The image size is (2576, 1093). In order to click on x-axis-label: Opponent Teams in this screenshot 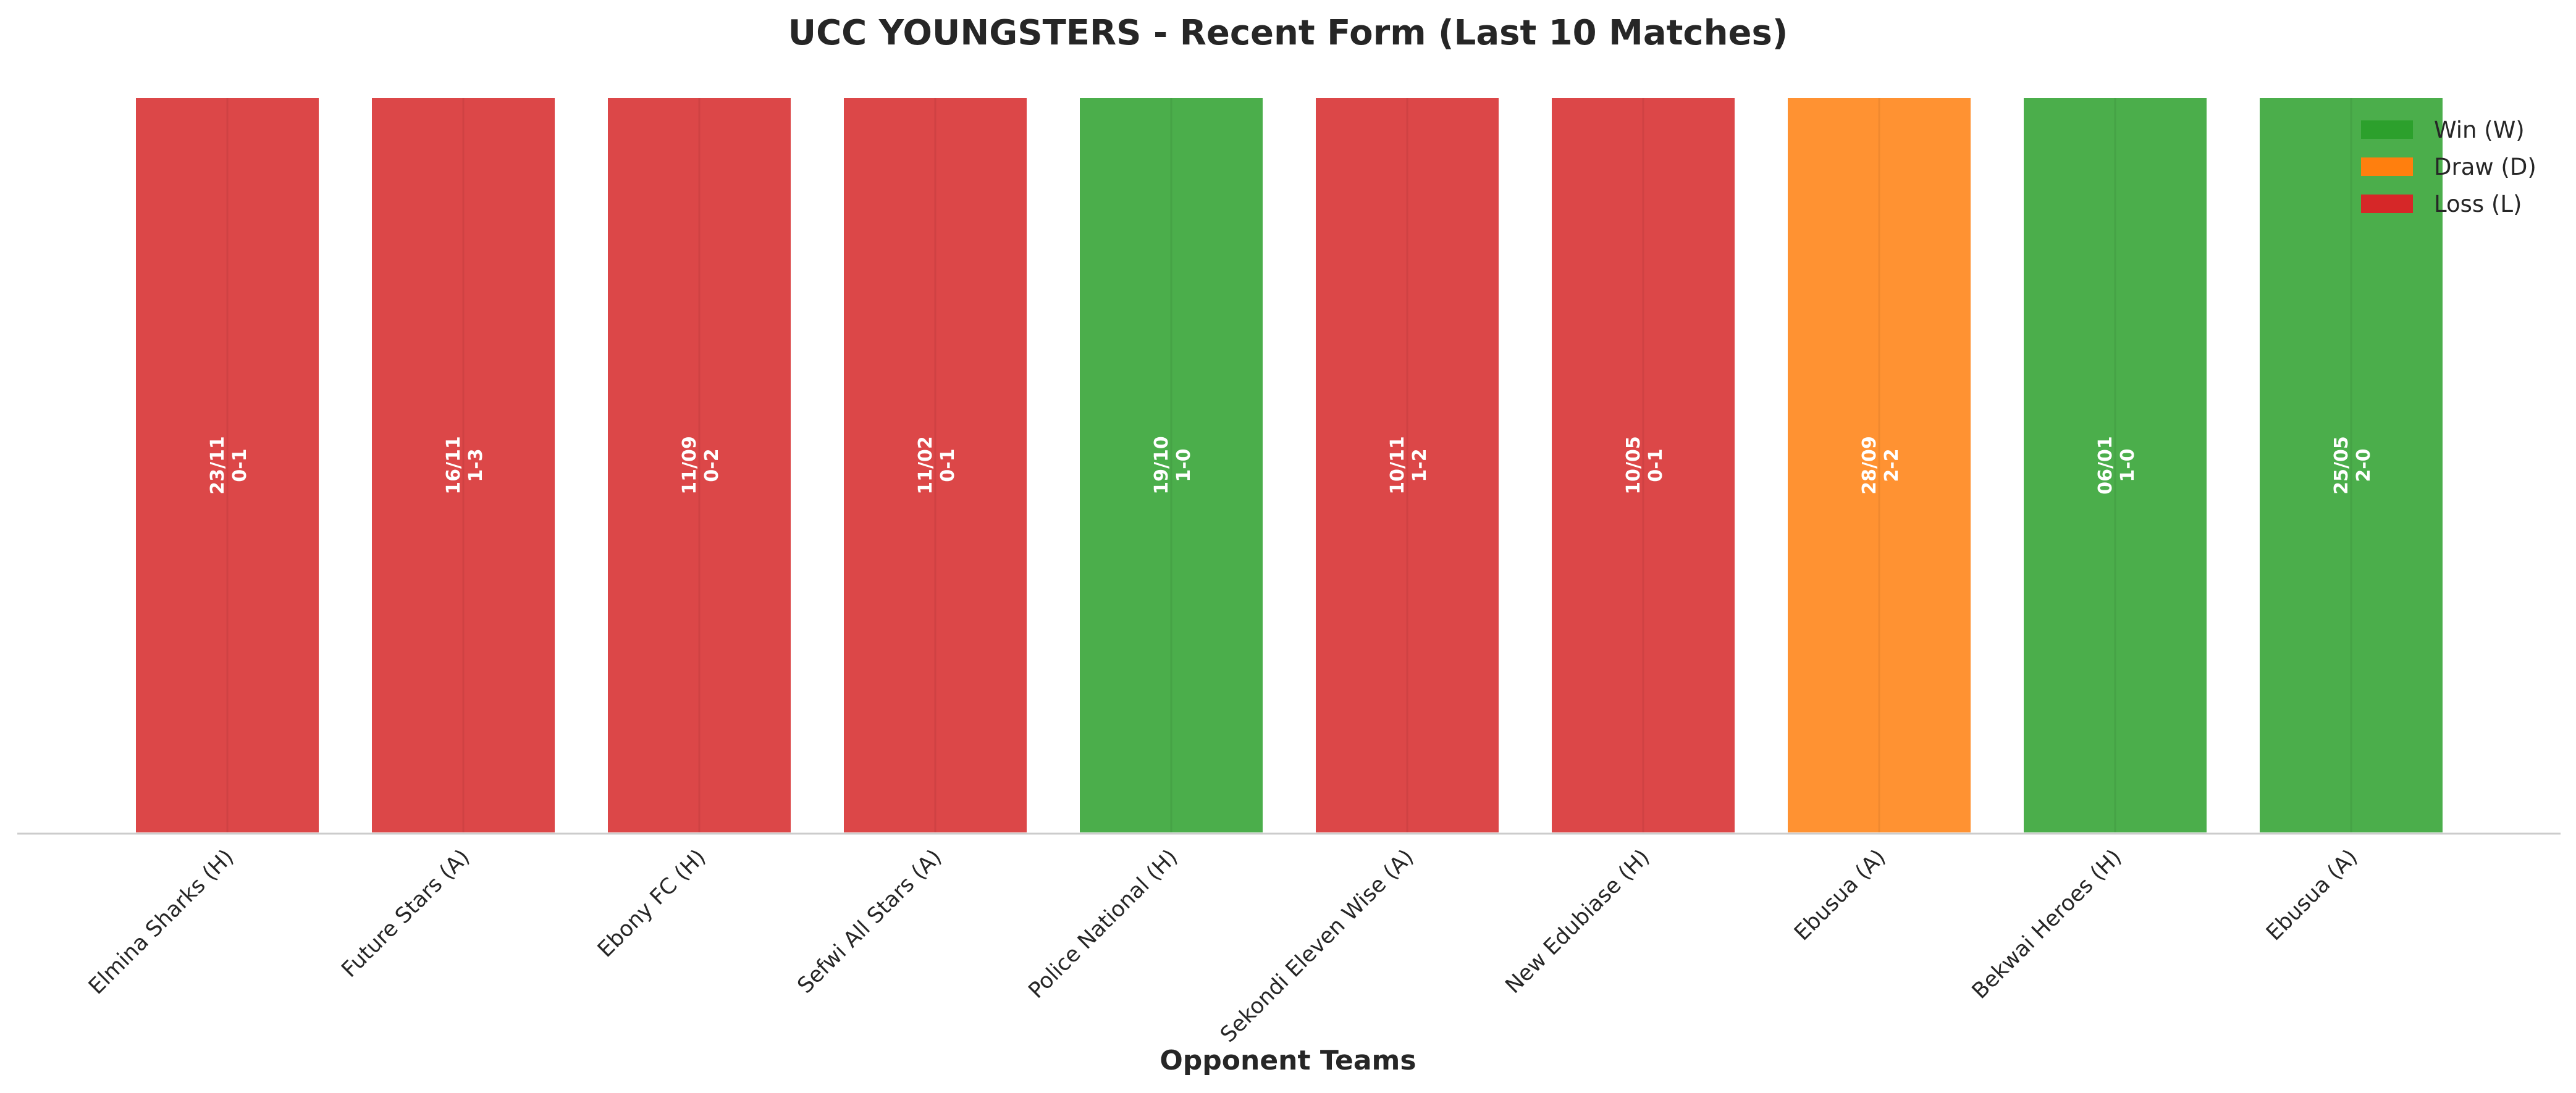, I will do `click(1288, 1060)`.